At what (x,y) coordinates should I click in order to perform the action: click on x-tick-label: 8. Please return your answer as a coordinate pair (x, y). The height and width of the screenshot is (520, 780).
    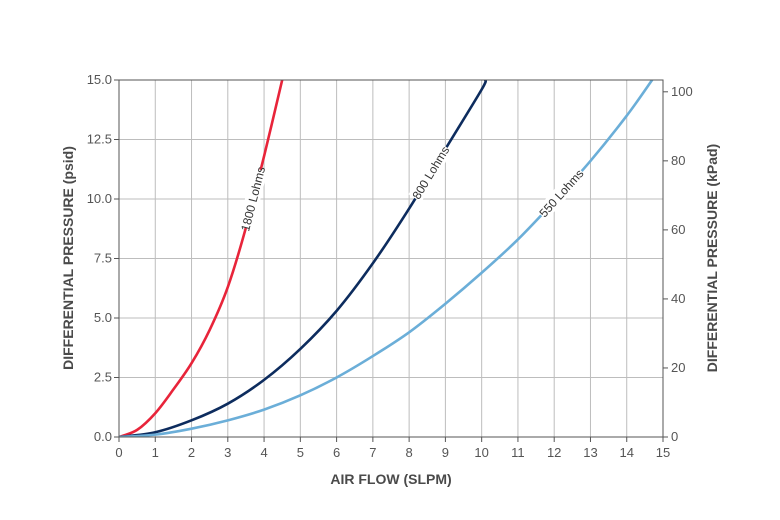
    Looking at the image, I should click on (409, 452).